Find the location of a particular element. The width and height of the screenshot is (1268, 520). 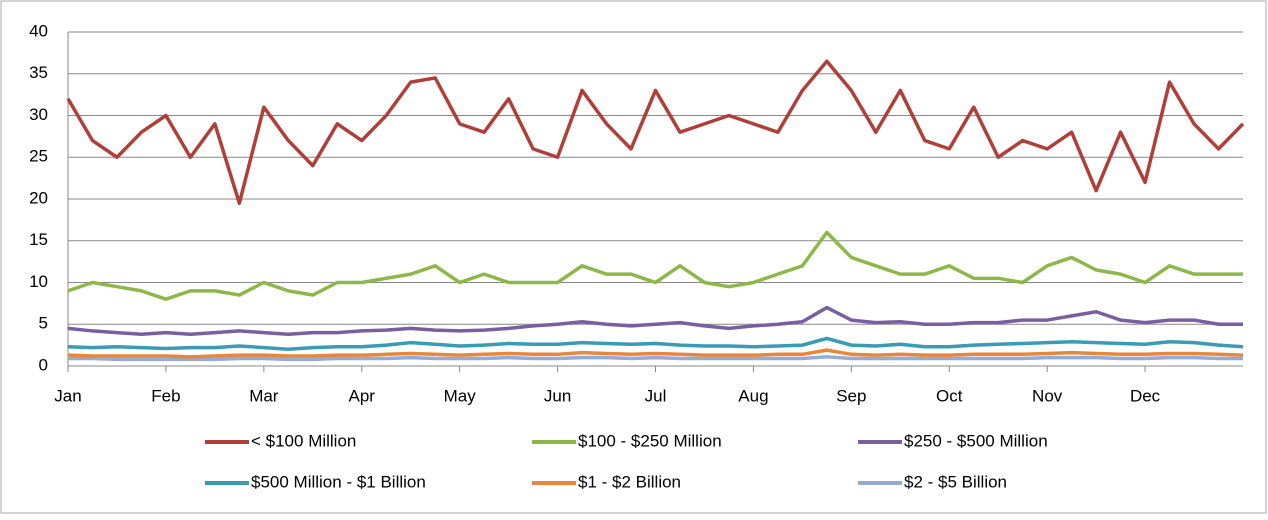

x-tick-label: May is located at coordinates (460, 395).